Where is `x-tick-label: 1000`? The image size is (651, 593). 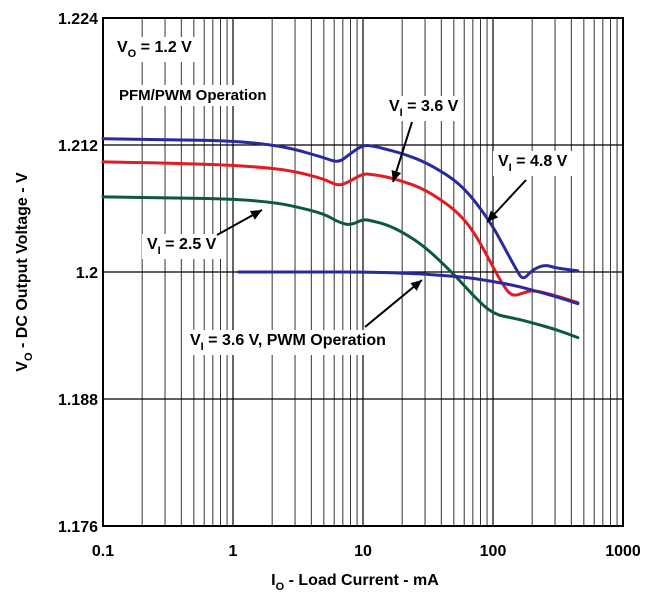
x-tick-label: 1000 is located at coordinates (623, 551).